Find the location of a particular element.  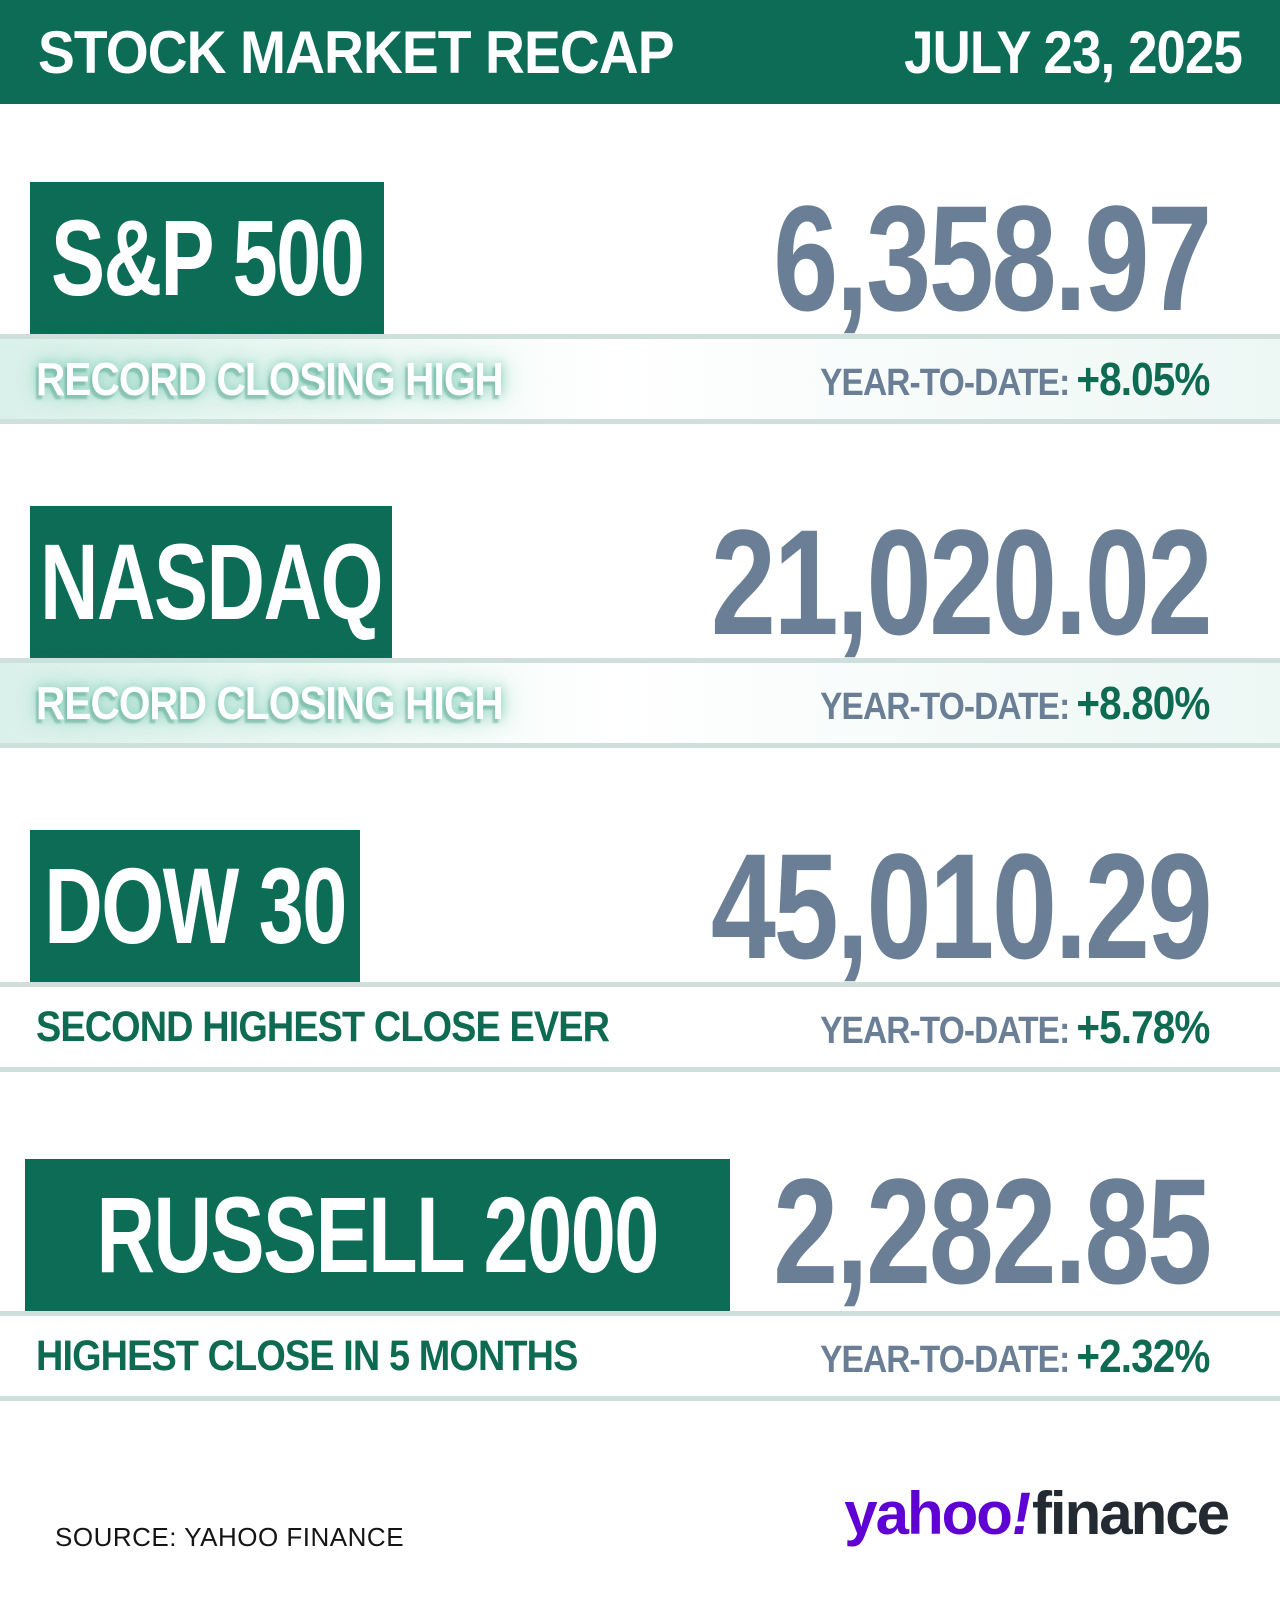

ytd-value: +8.05% is located at coordinates (1143, 379).